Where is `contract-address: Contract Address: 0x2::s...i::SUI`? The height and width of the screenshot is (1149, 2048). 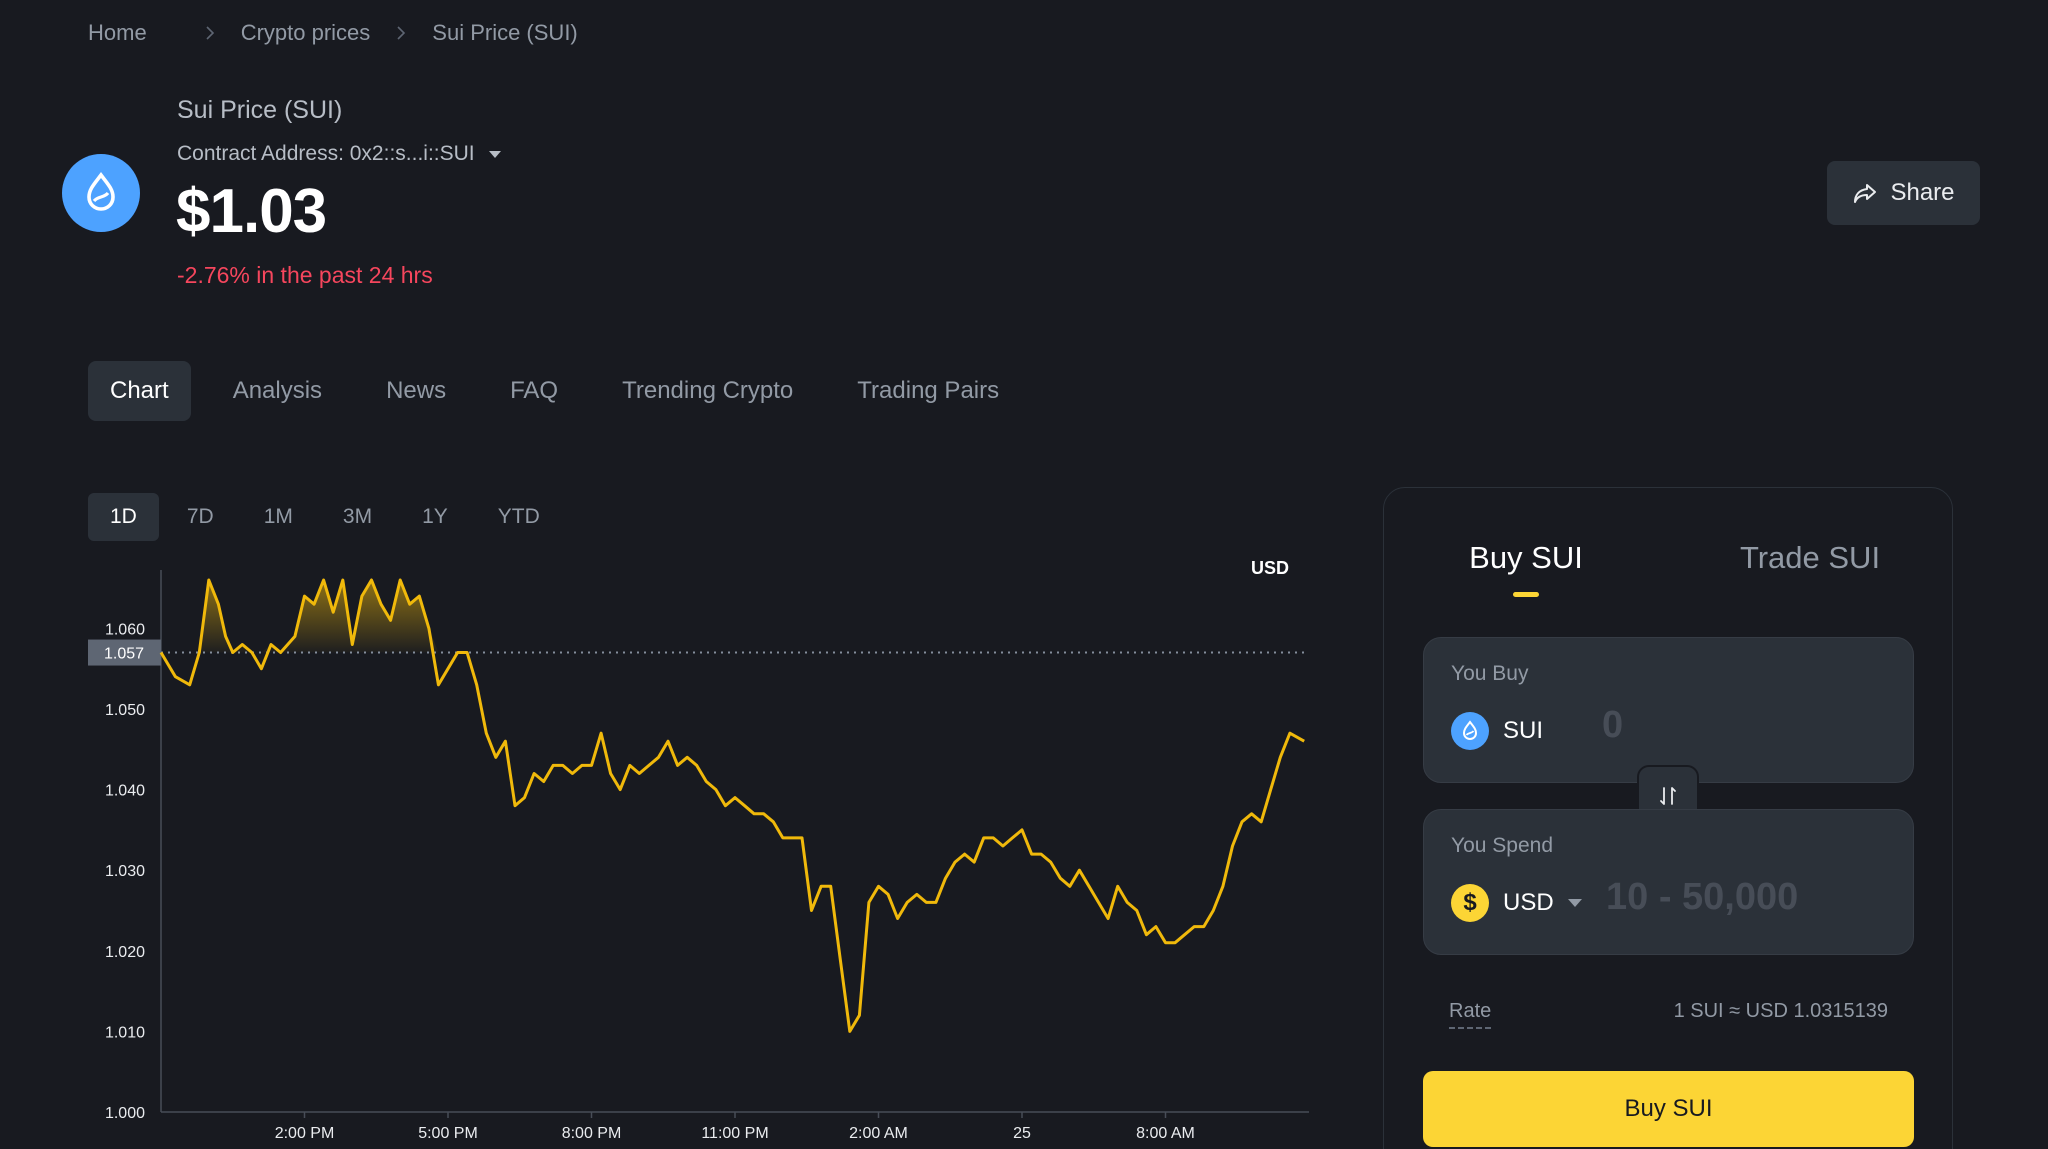
contract-address: Contract Address: 0x2::s...i::SUI is located at coordinates (326, 153).